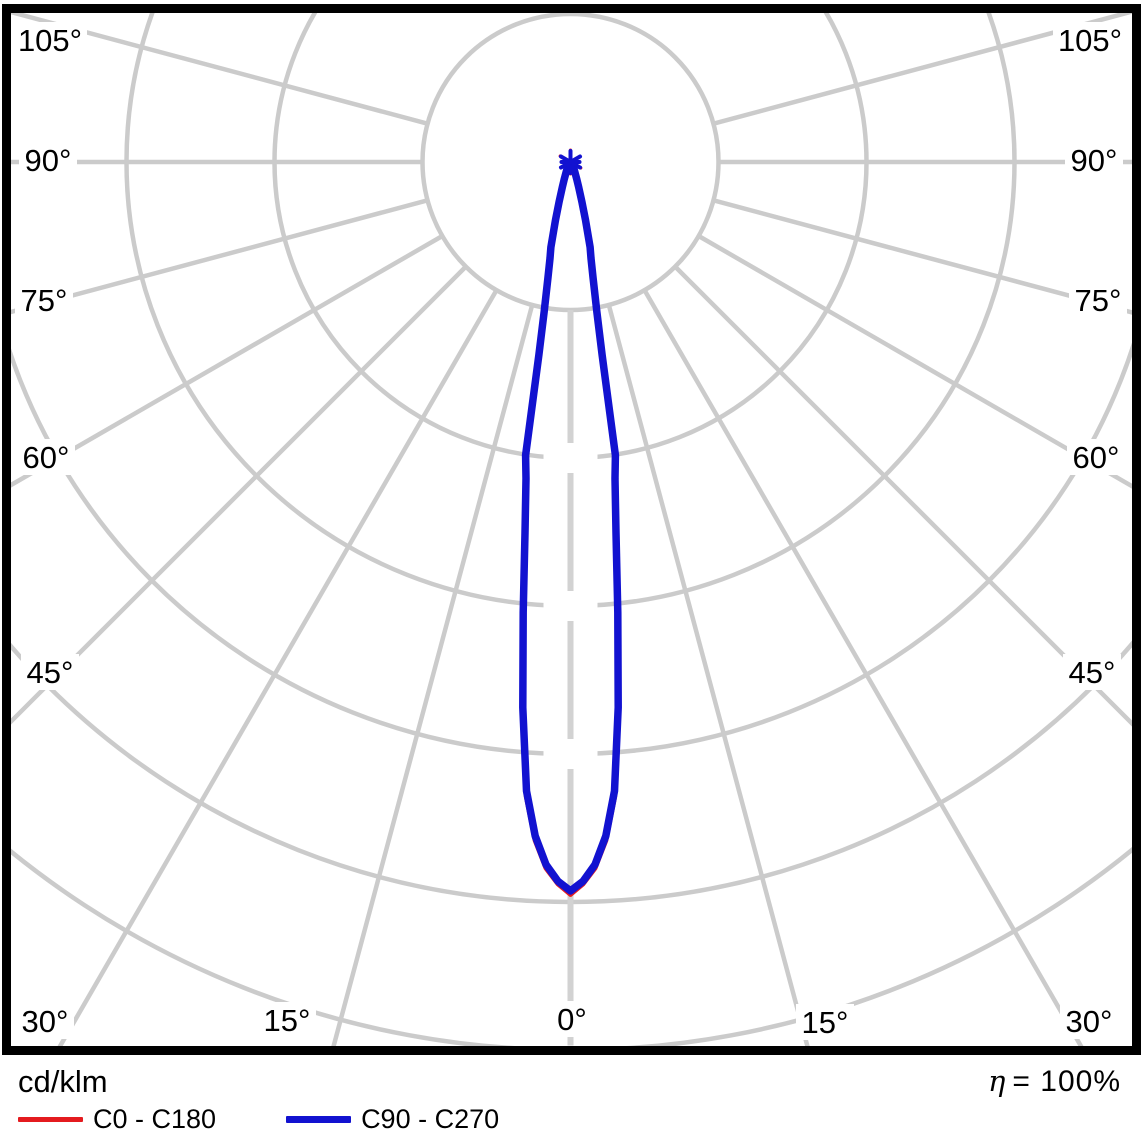 This screenshot has width=1143, height=1143. What do you see at coordinates (1066, 1081) in the screenshot?
I see `eta-value: = 100%` at bounding box center [1066, 1081].